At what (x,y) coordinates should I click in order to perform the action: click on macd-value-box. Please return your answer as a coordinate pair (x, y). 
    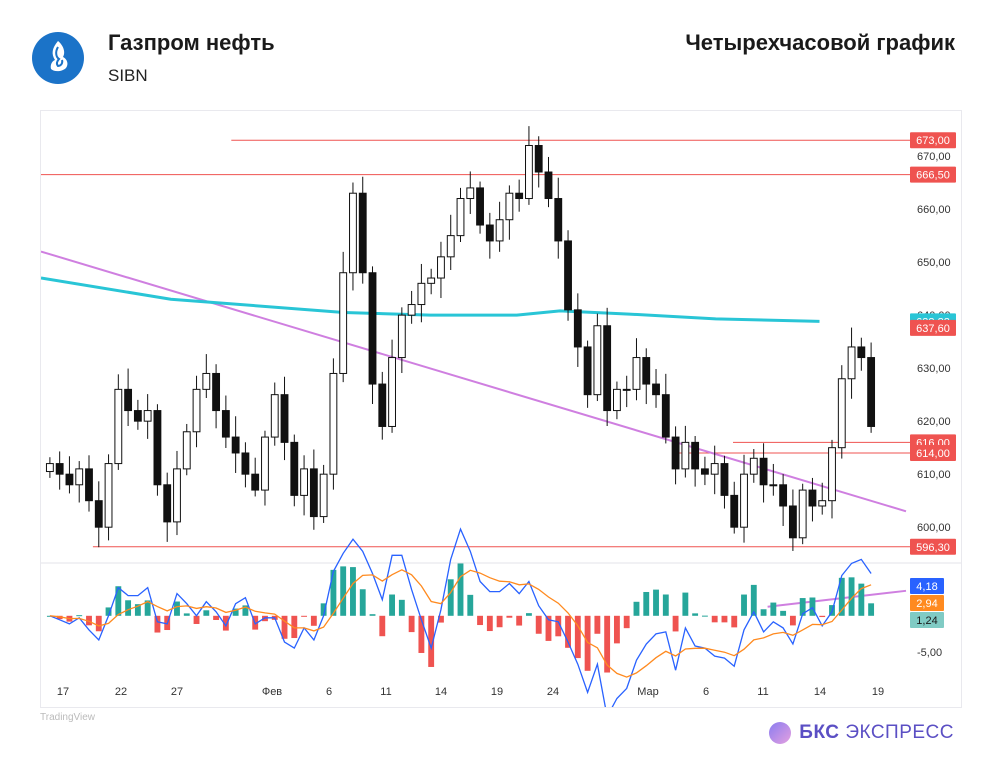
    Looking at the image, I should click on (927, 603).